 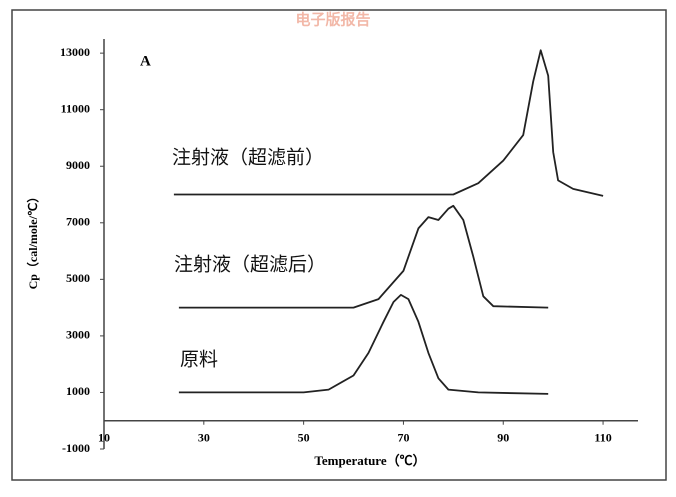 I want to click on watermark: 电子版报告, so click(x=332, y=20).